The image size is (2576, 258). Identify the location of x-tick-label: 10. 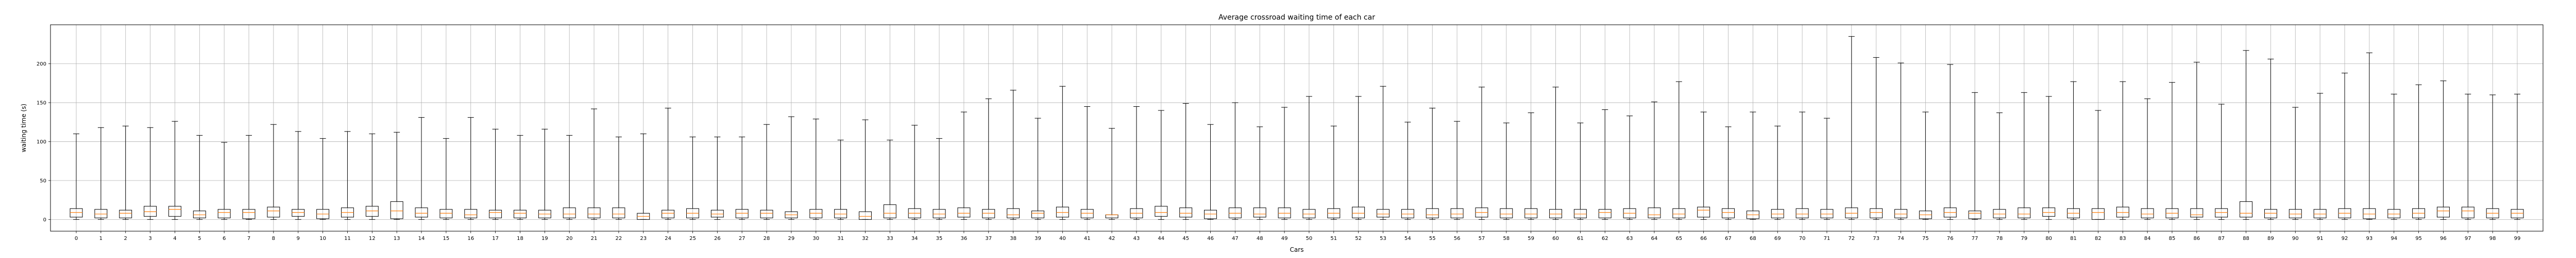
(322, 238).